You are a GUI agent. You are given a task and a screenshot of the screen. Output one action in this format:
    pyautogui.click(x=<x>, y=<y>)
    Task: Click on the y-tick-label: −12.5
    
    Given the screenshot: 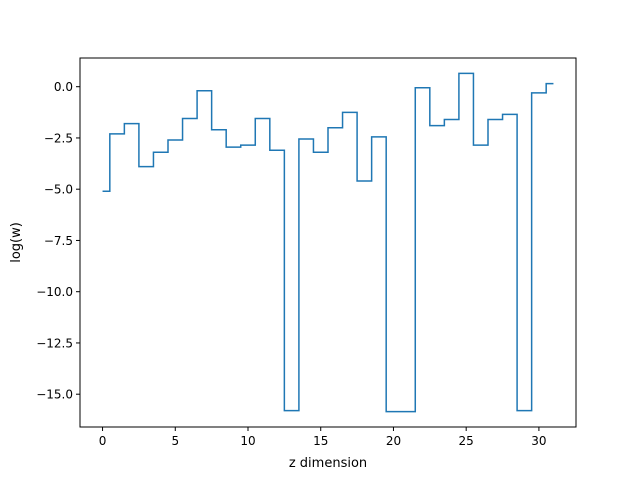 What is the action you would take?
    pyautogui.click(x=54, y=343)
    